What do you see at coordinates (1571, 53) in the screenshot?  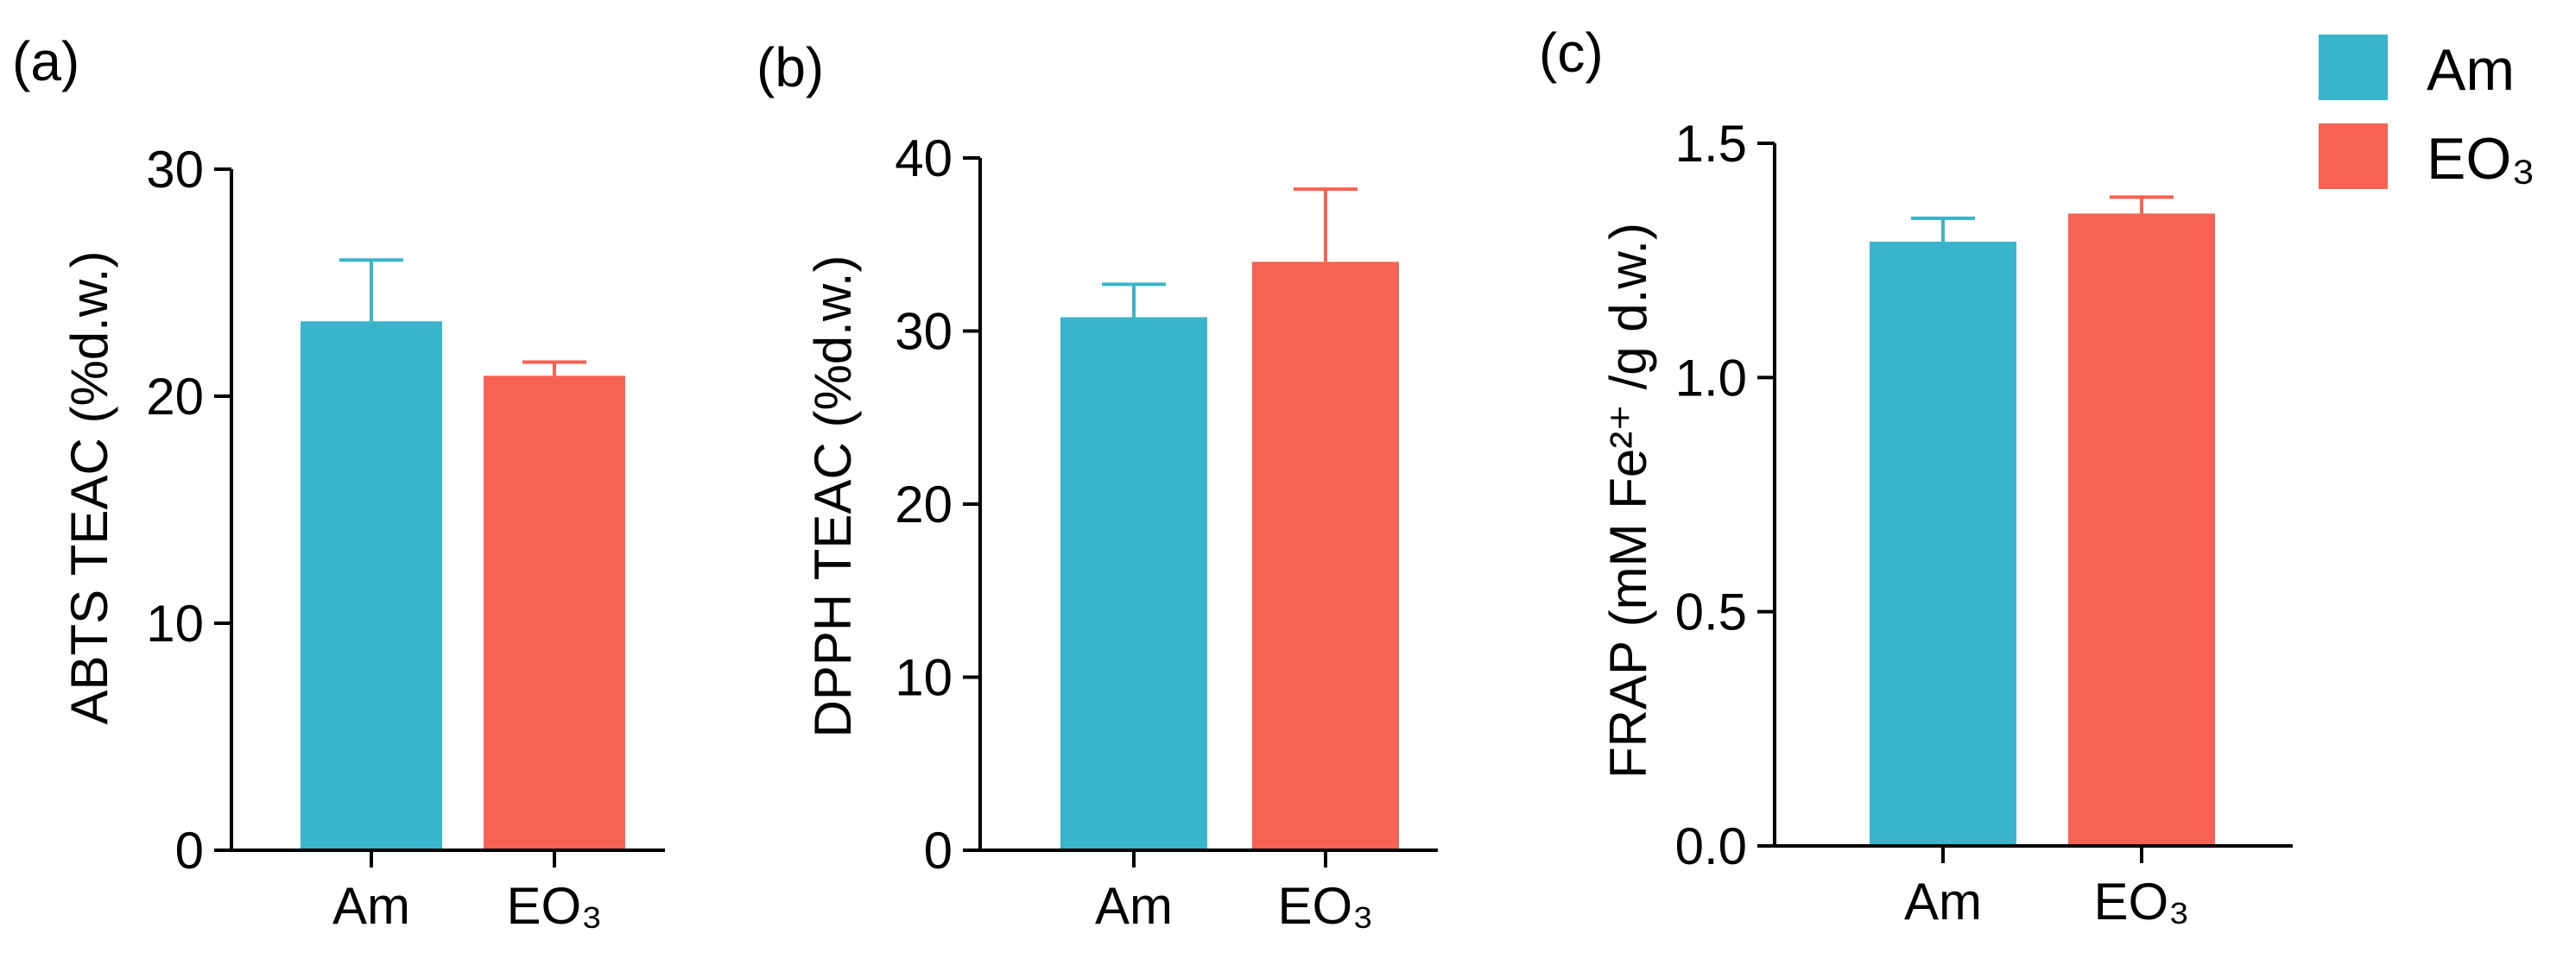 I see `panel-label: (c)` at bounding box center [1571, 53].